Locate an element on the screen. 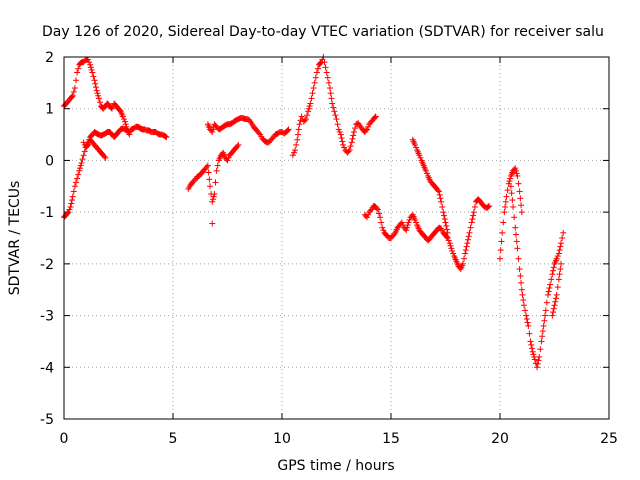 The height and width of the screenshot is (480, 640). x-tick-label: 25 is located at coordinates (609, 439).